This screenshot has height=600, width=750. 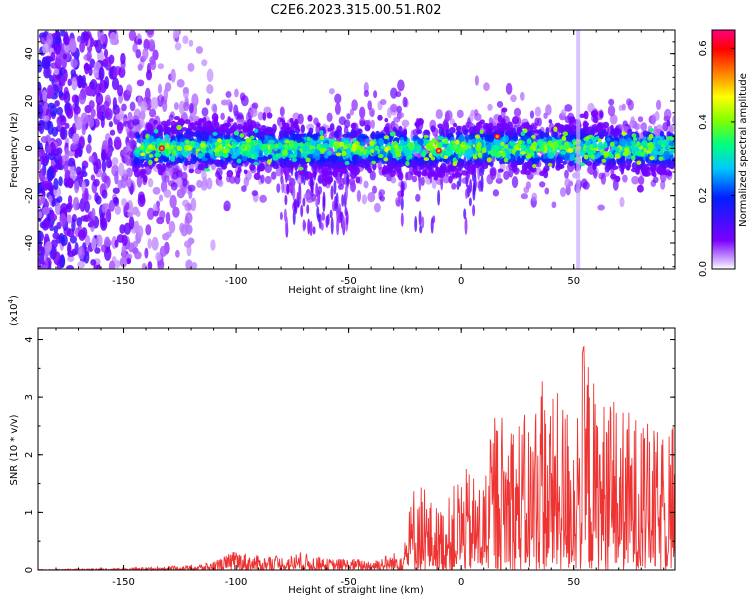 I want to click on snr-x-label: Height of straight line (km), so click(x=356, y=590).